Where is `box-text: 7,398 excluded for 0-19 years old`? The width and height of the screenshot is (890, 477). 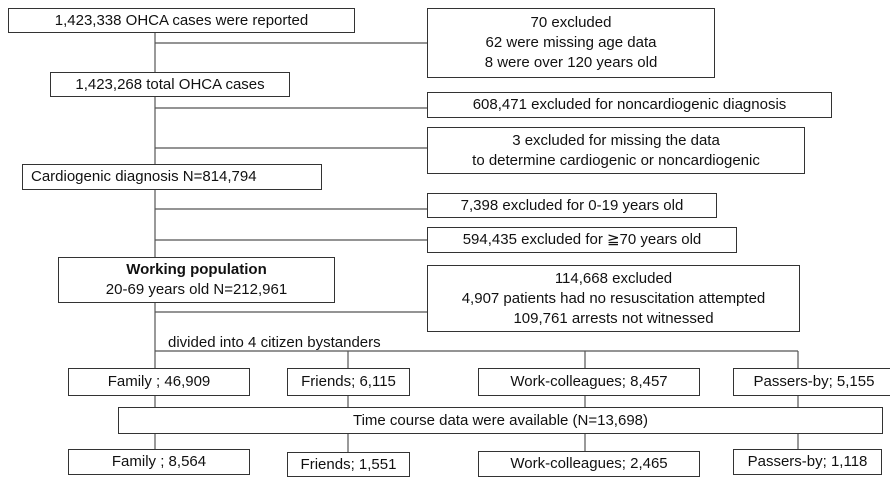
box-text: 7,398 excluded for 0-19 years old is located at coordinates (572, 205).